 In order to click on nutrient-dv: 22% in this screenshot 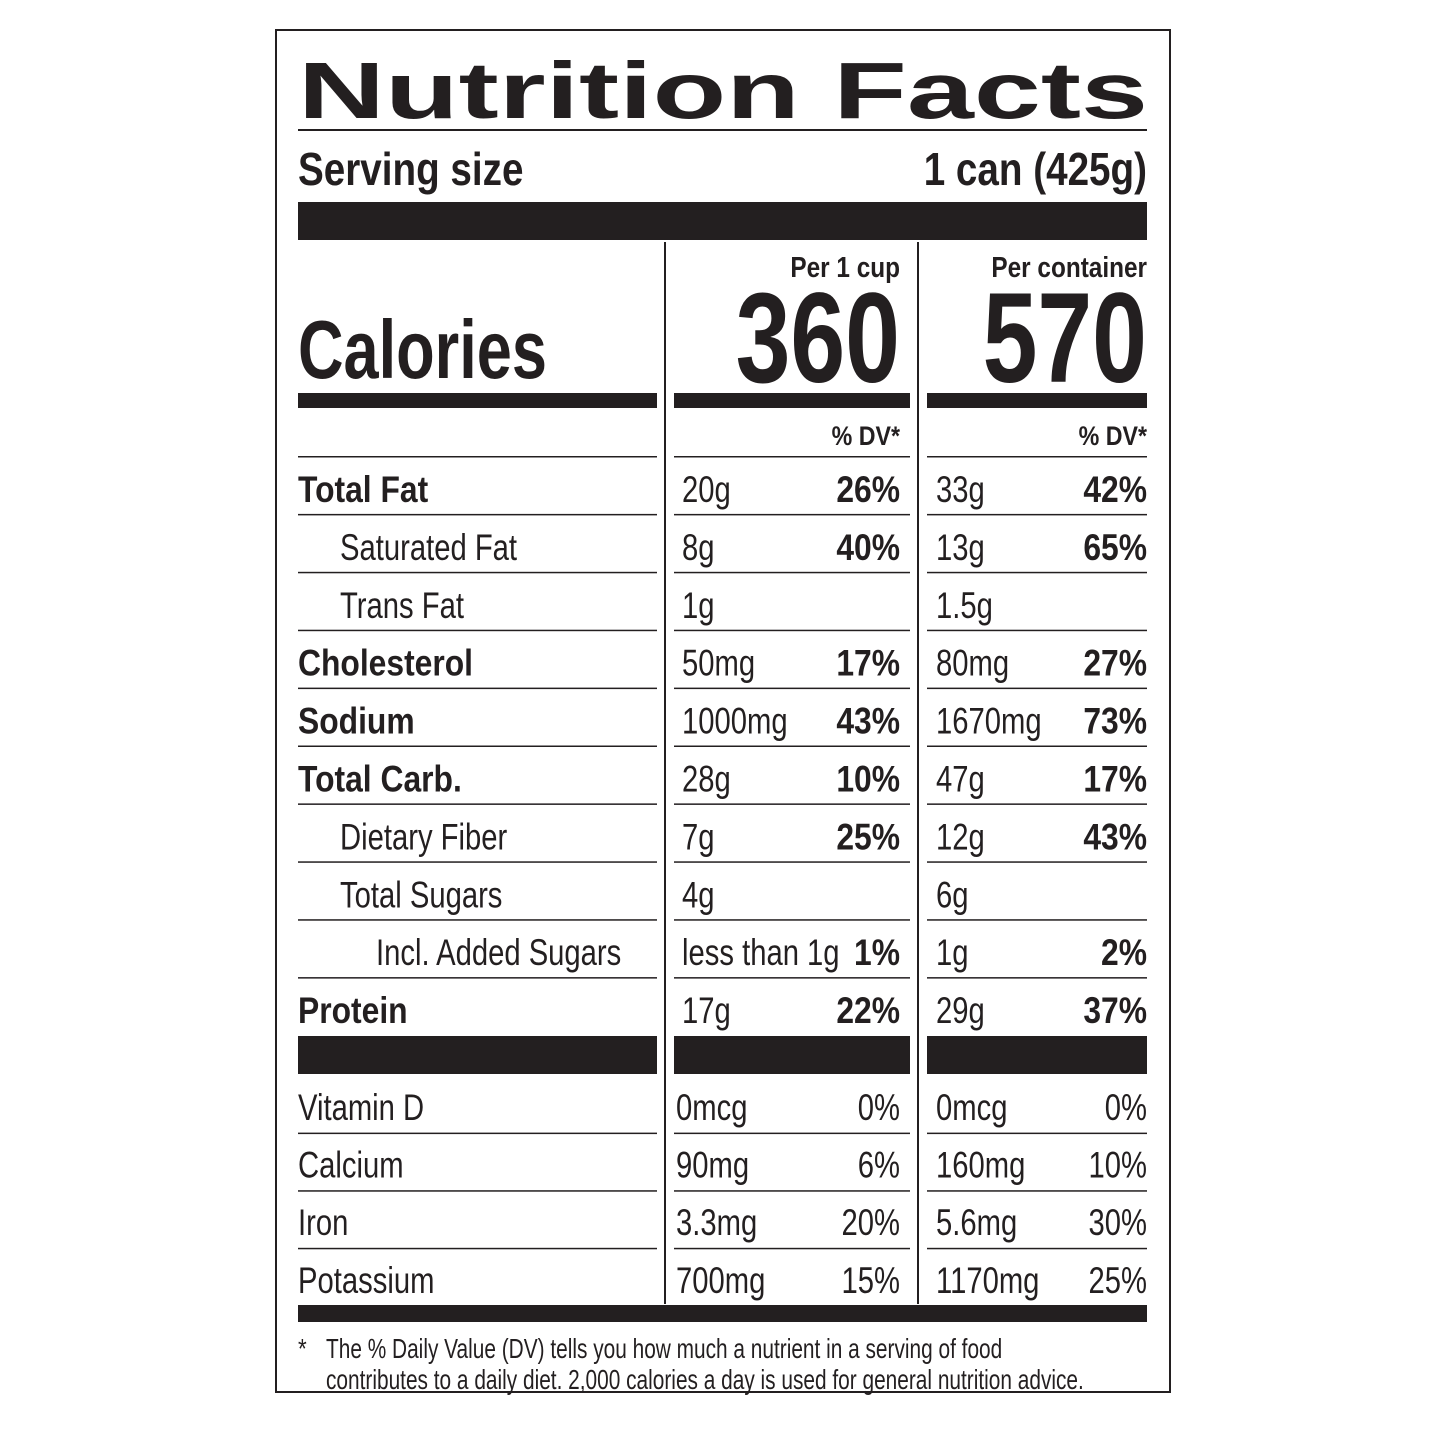, I will do `click(868, 1011)`.